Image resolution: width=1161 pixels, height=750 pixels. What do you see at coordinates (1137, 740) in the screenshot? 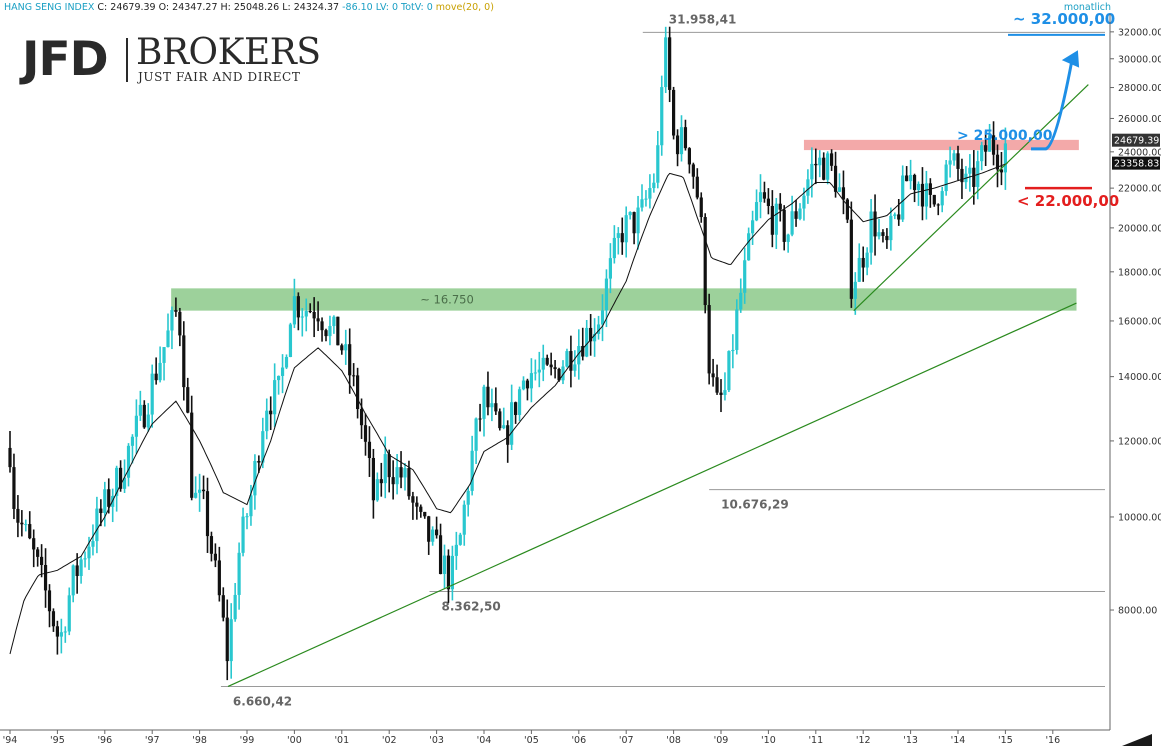
I see `scroll-arrow-icon` at bounding box center [1137, 740].